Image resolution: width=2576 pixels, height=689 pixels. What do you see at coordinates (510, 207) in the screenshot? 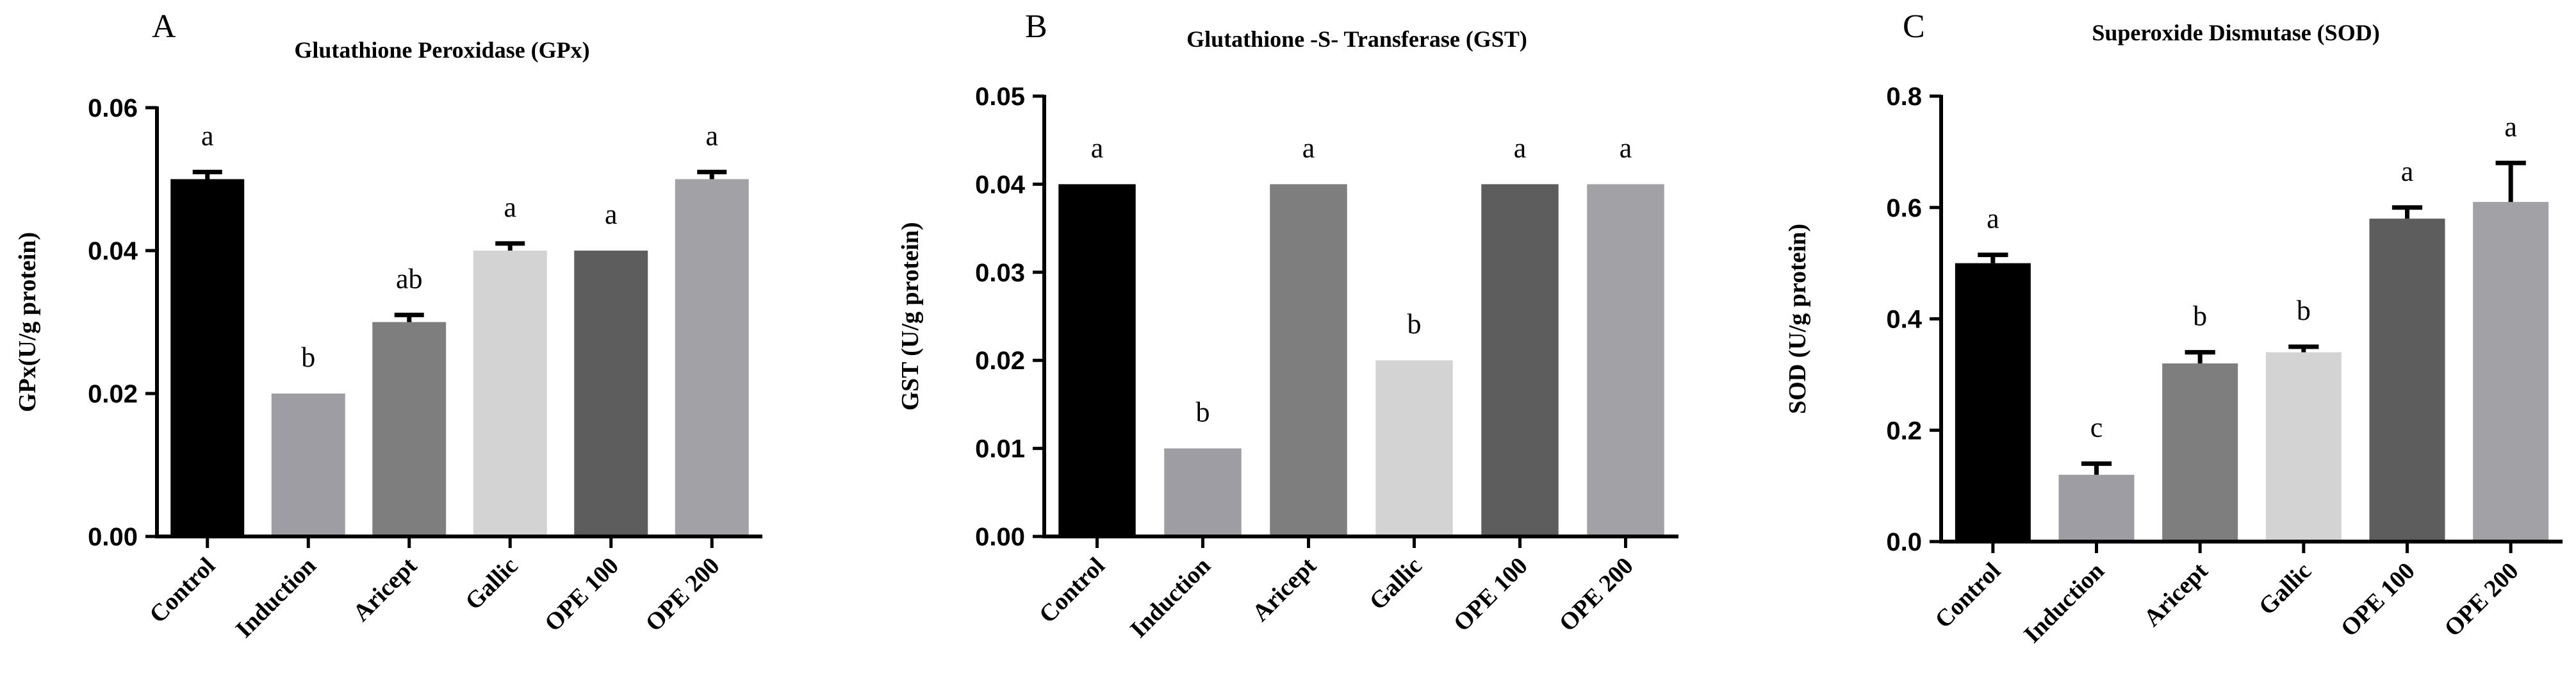
I see `panel-a-significance-gallic: a` at bounding box center [510, 207].